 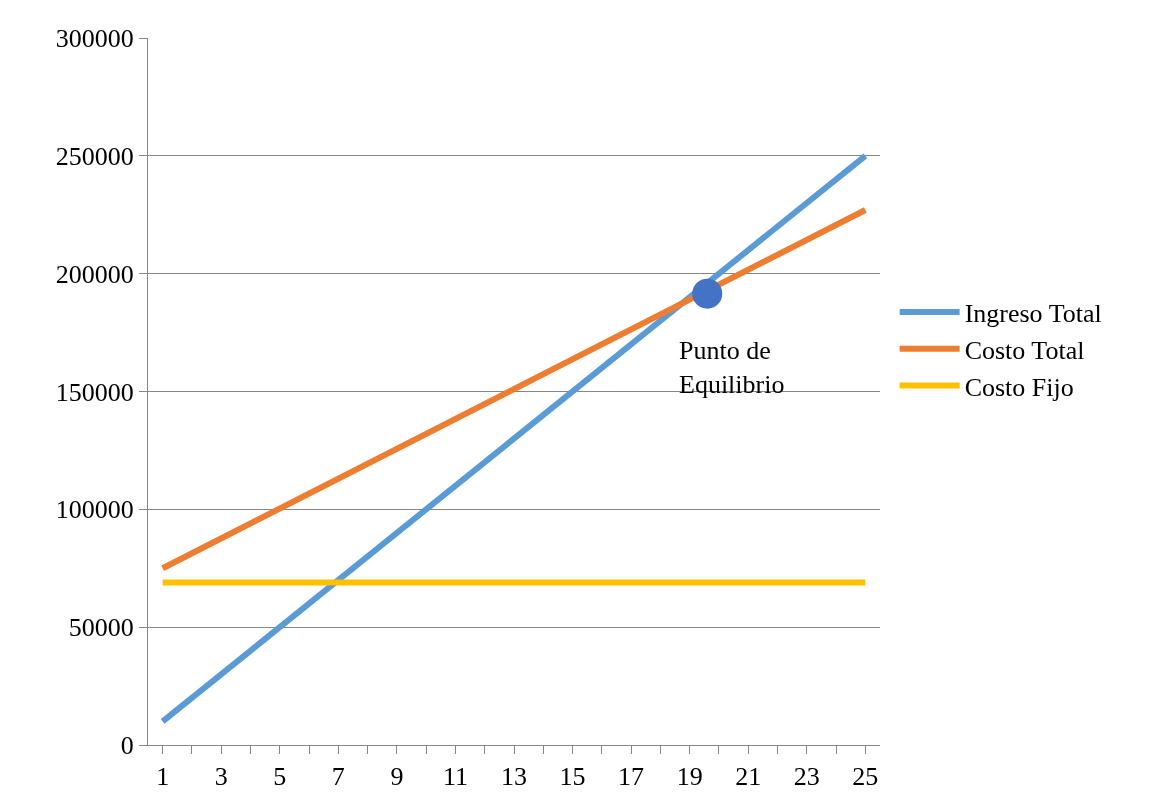 What do you see at coordinates (1033, 314) in the screenshot?
I see `legend-label: Ingreso Total` at bounding box center [1033, 314].